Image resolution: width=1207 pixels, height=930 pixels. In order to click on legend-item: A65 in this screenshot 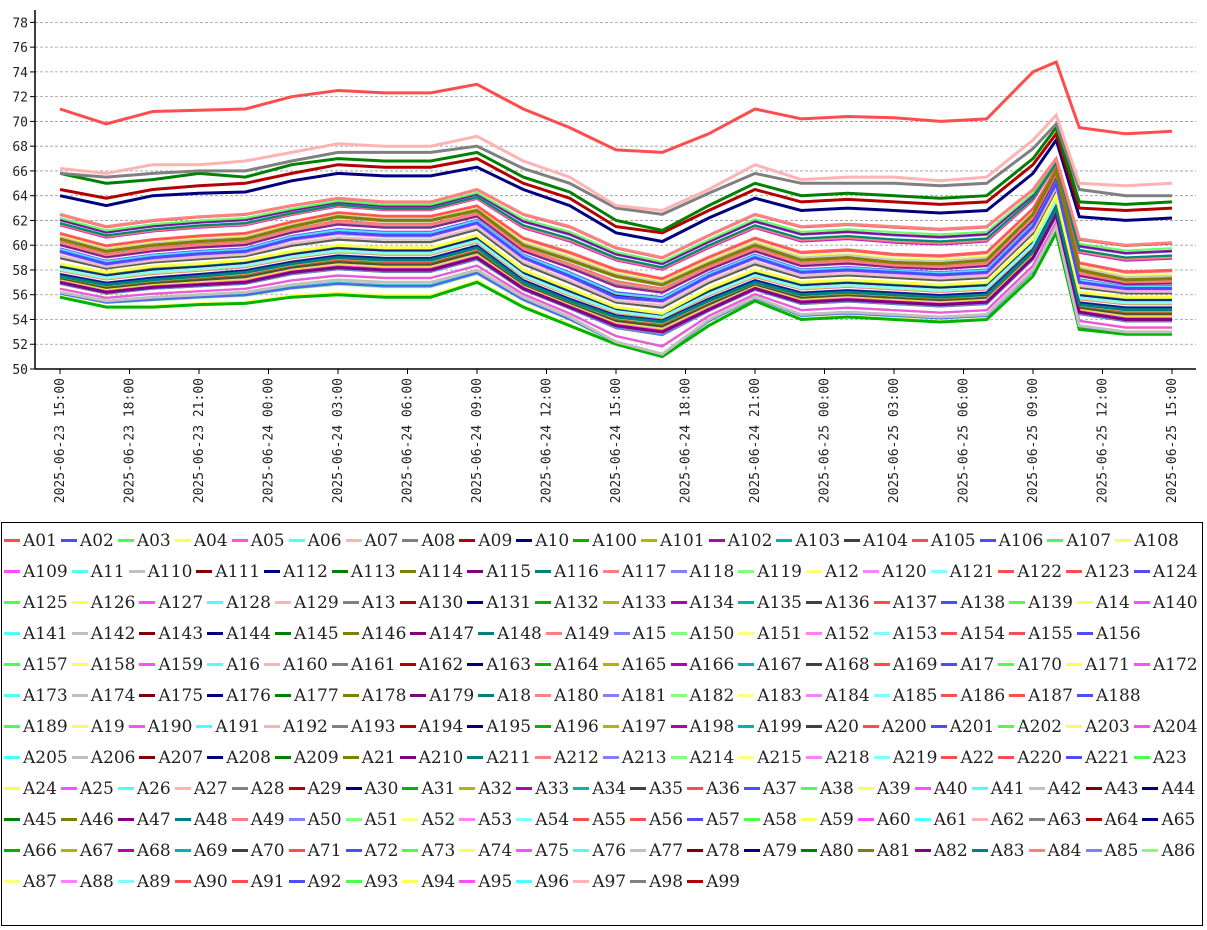, I will do `click(1168, 819)`.